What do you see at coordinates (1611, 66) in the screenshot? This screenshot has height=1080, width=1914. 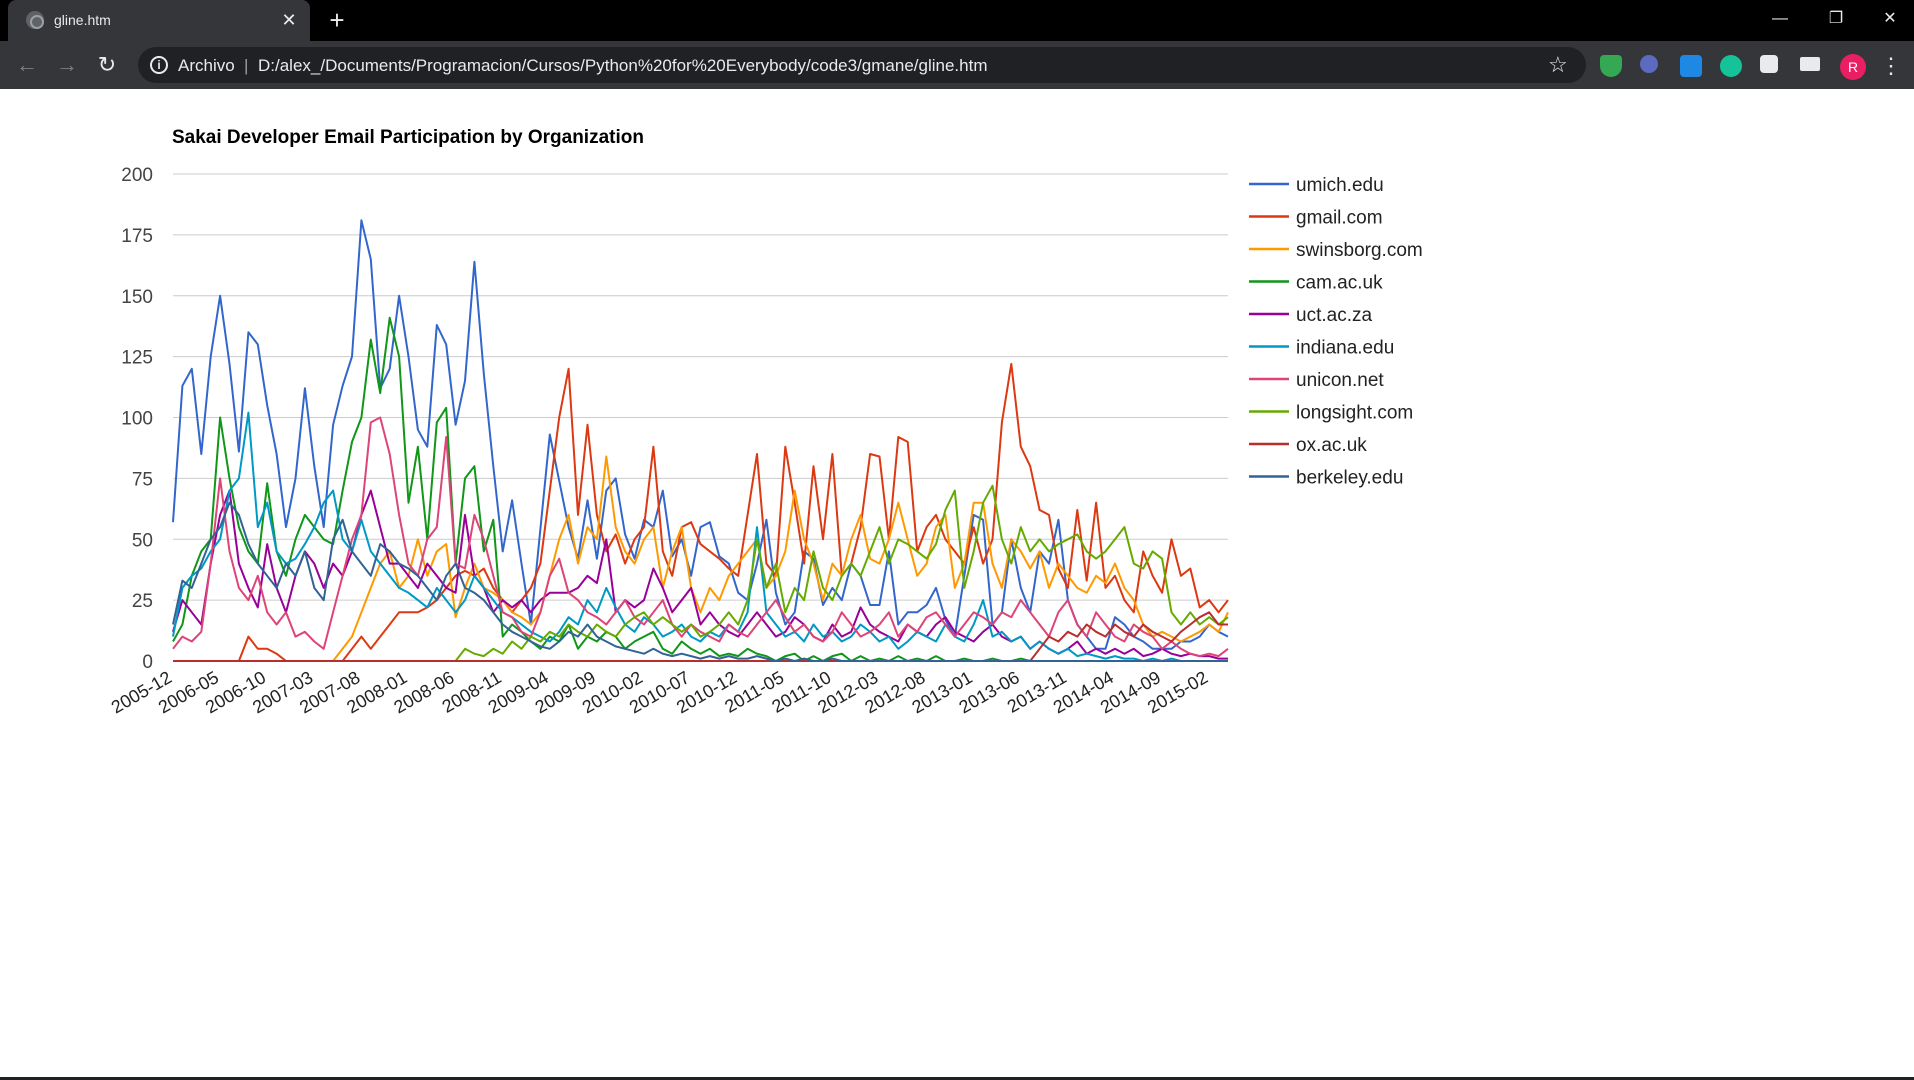 I see `shield-extension-icon` at bounding box center [1611, 66].